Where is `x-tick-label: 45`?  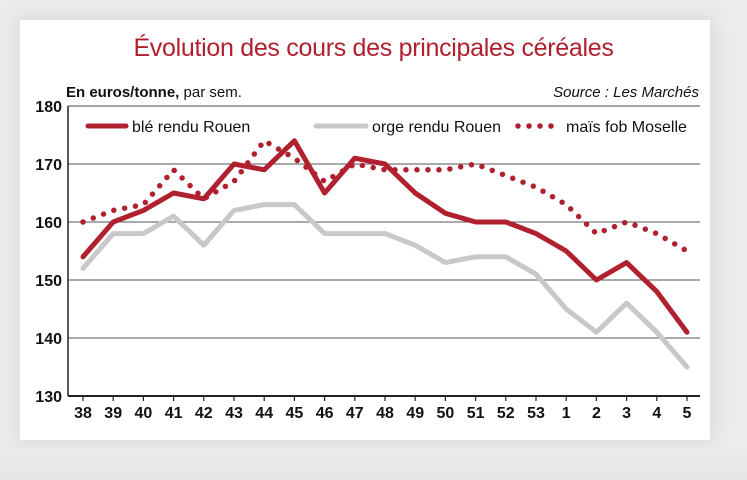
x-tick-label: 45 is located at coordinates (295, 413).